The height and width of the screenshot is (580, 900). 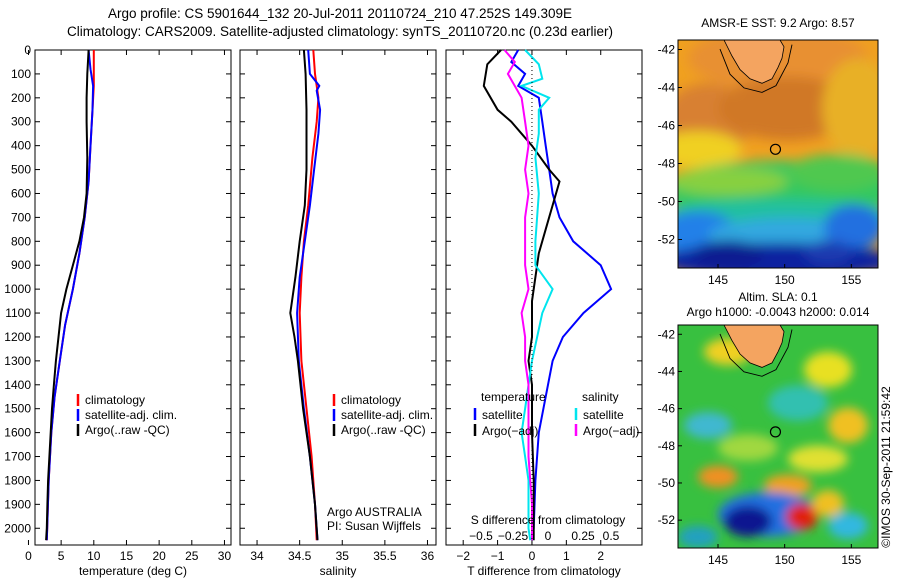 What do you see at coordinates (17, 409) in the screenshot?
I see `y-tick-label: 1500` at bounding box center [17, 409].